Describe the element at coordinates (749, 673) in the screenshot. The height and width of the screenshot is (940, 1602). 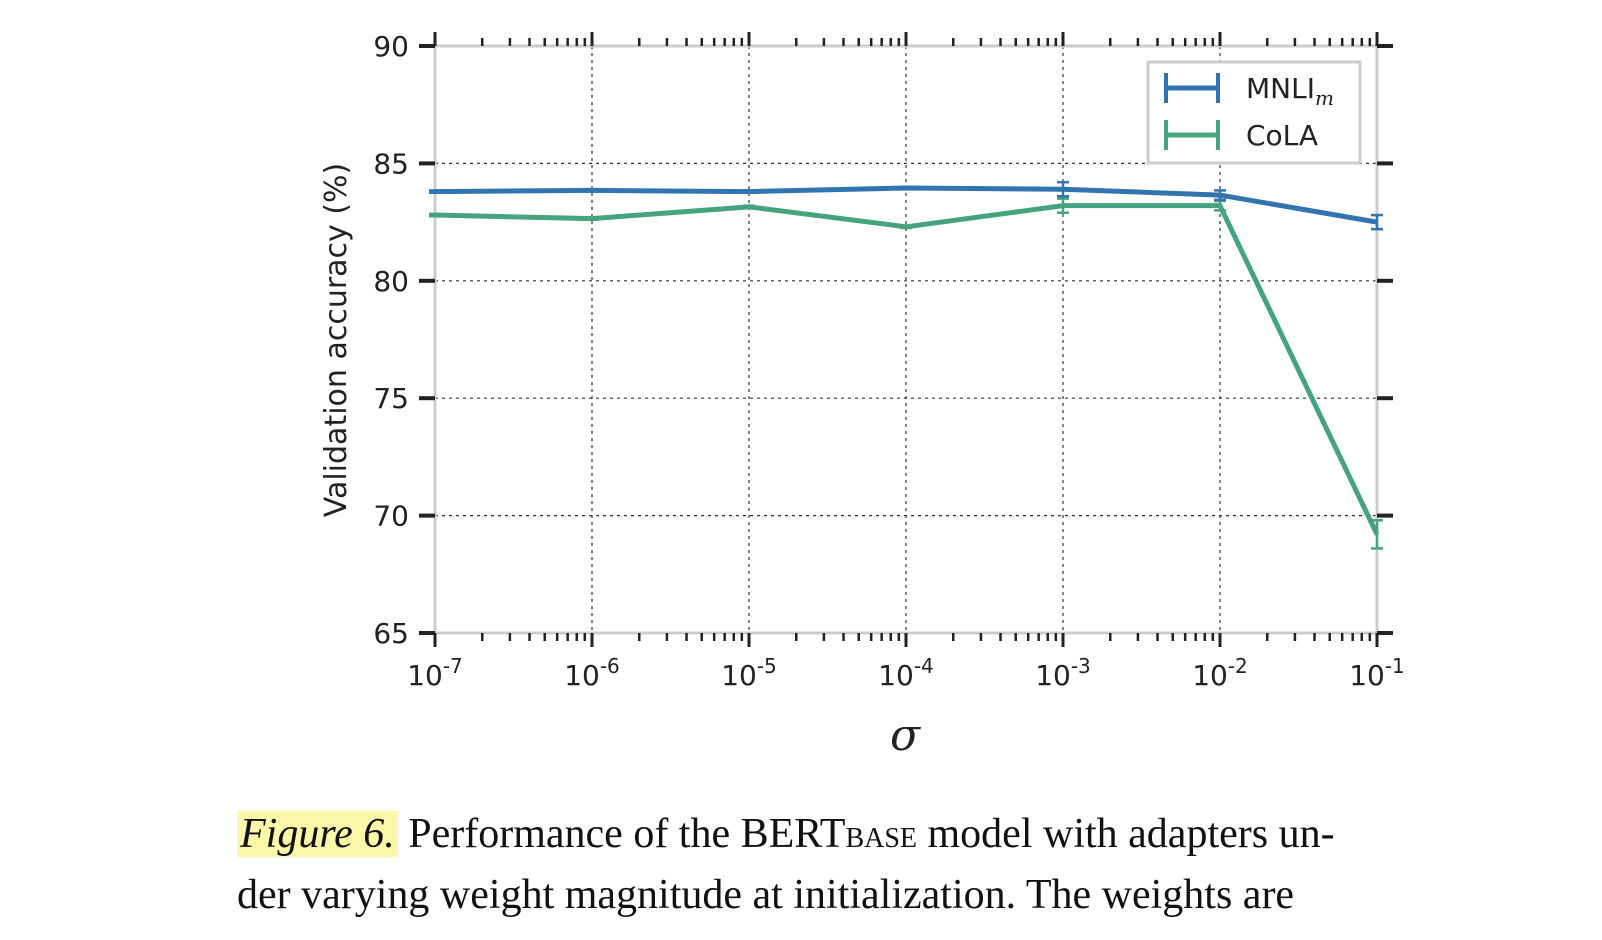
I see `x-tick-label: 10⁻⁵` at that location.